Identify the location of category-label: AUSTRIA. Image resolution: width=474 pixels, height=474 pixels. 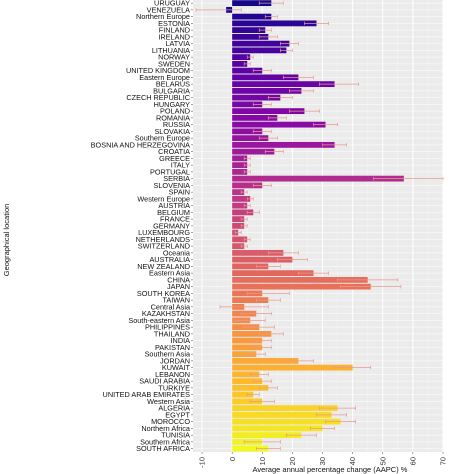
(174, 205).